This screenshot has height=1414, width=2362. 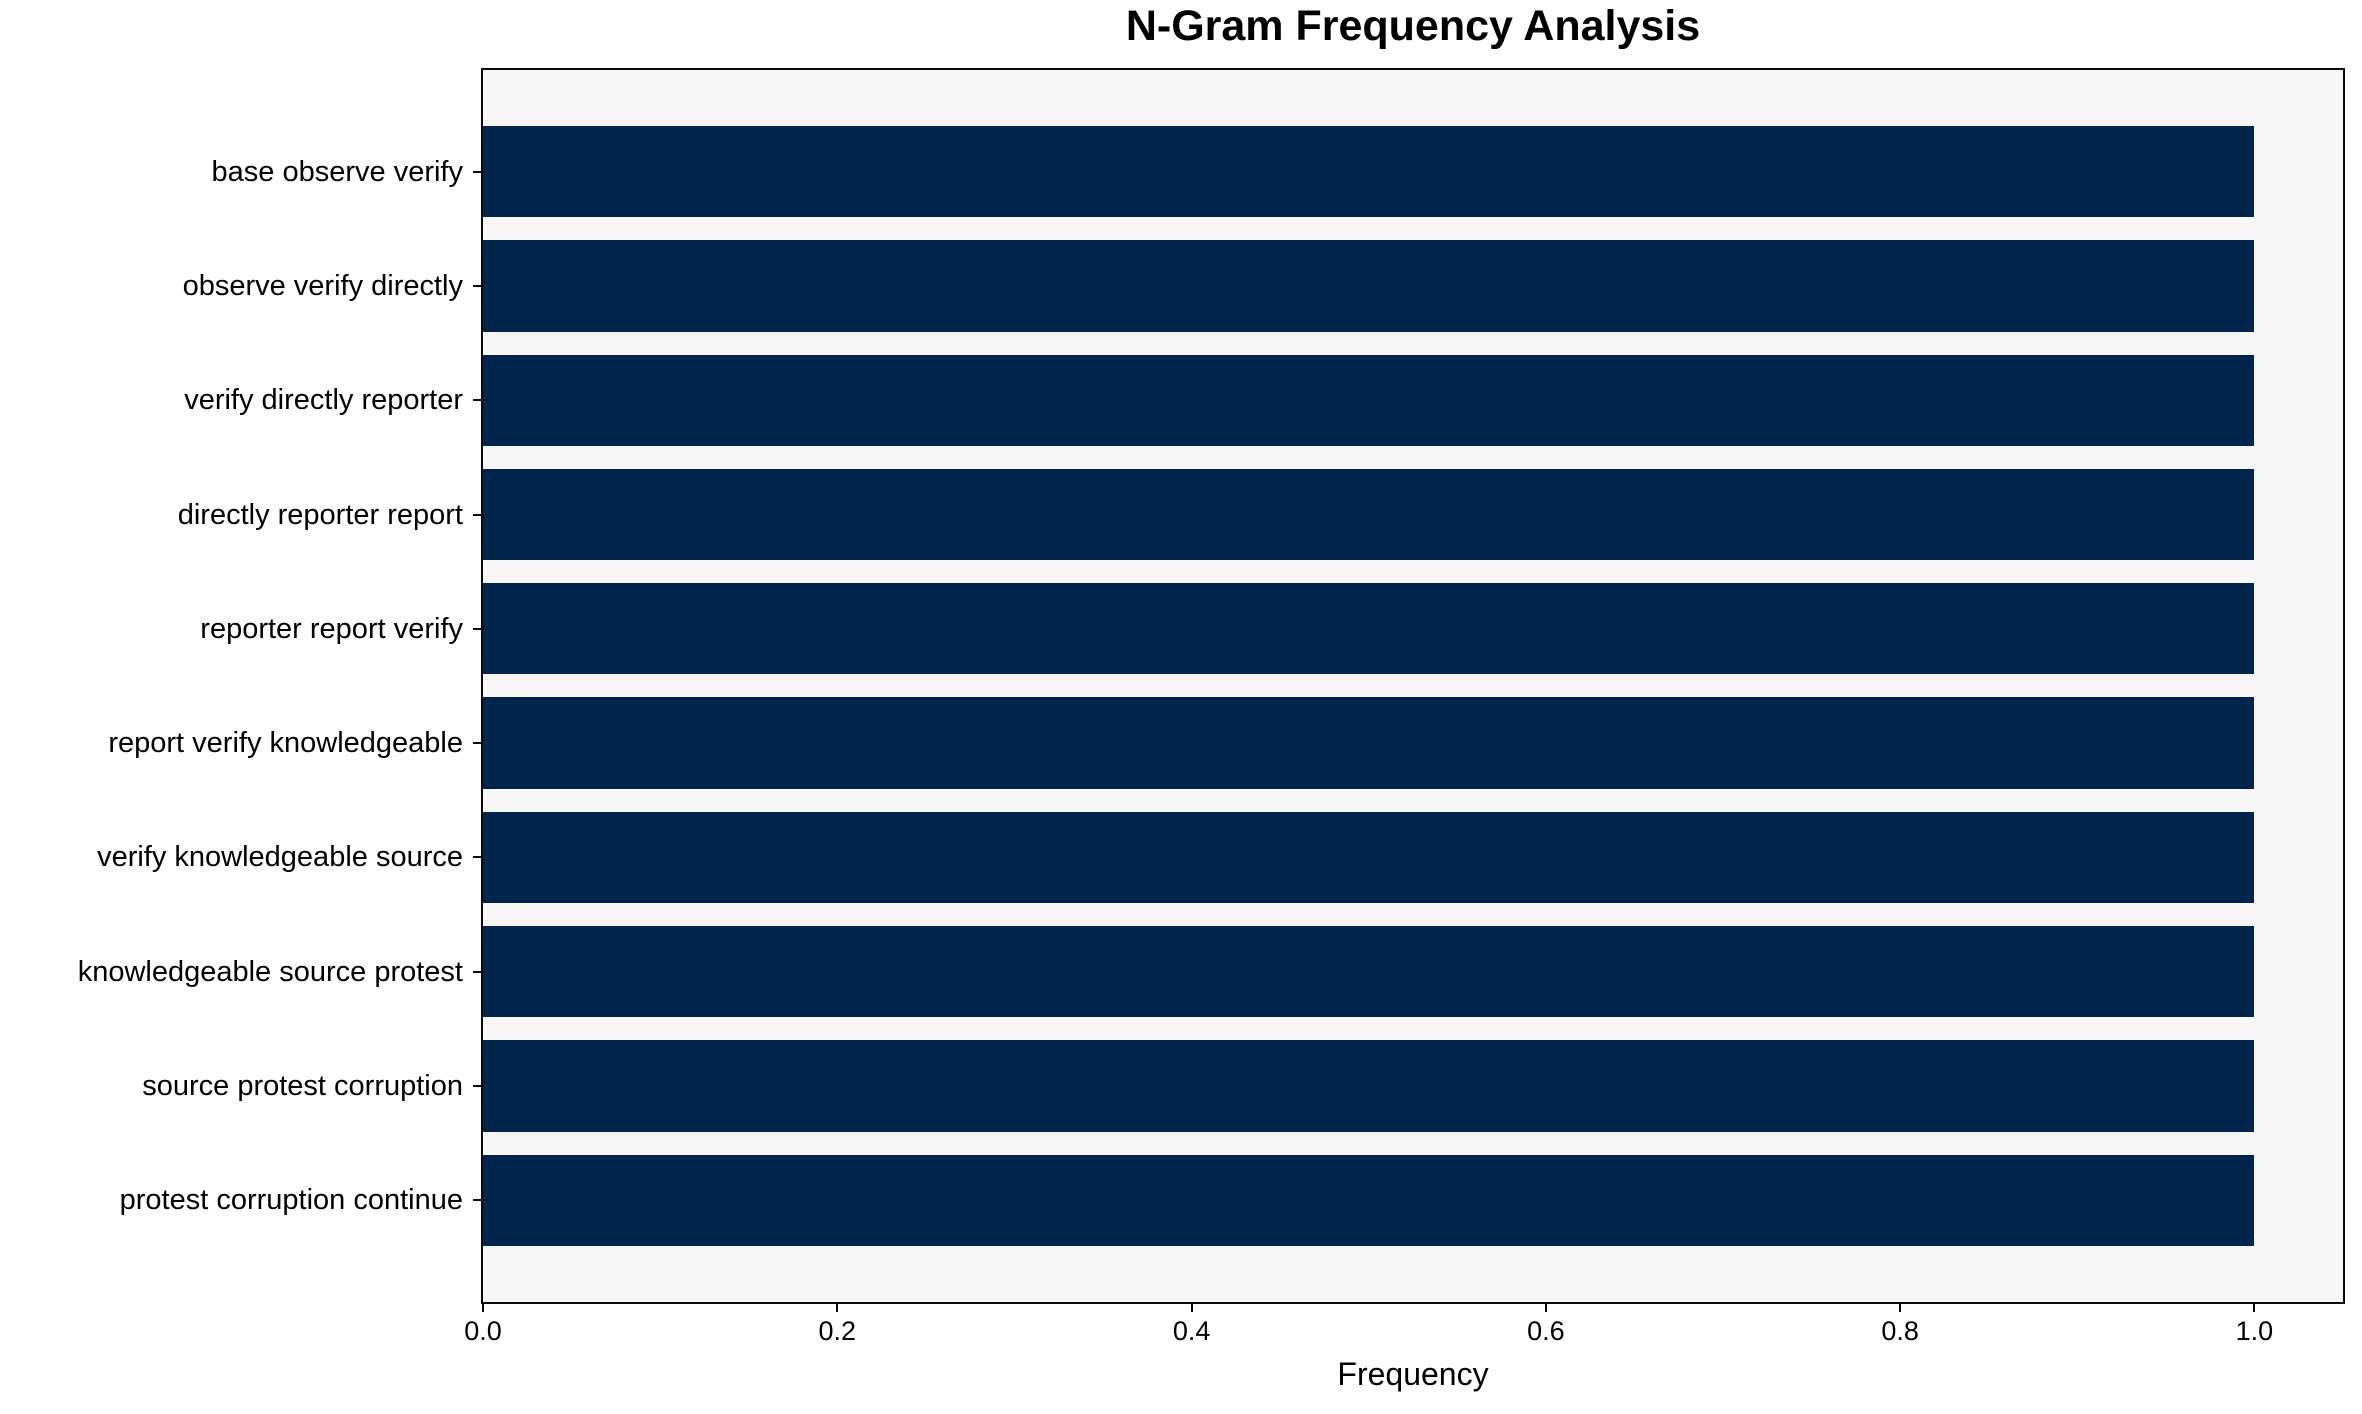 I want to click on x-tick-label: 0.4, so click(x=1191, y=1331).